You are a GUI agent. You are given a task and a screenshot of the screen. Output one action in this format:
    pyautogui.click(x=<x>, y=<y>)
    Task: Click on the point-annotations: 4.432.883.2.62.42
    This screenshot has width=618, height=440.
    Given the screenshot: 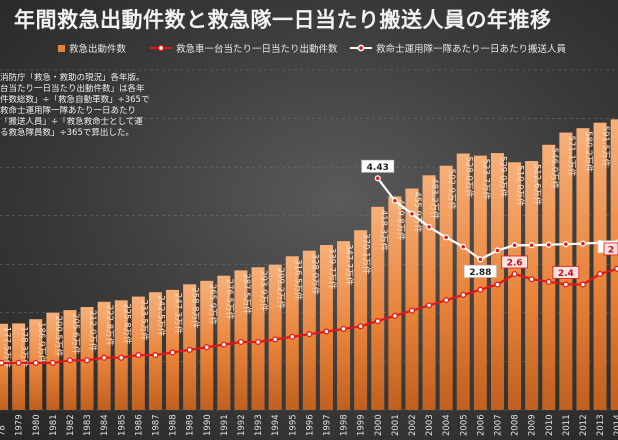 What is the action you would take?
    pyautogui.click(x=489, y=219)
    